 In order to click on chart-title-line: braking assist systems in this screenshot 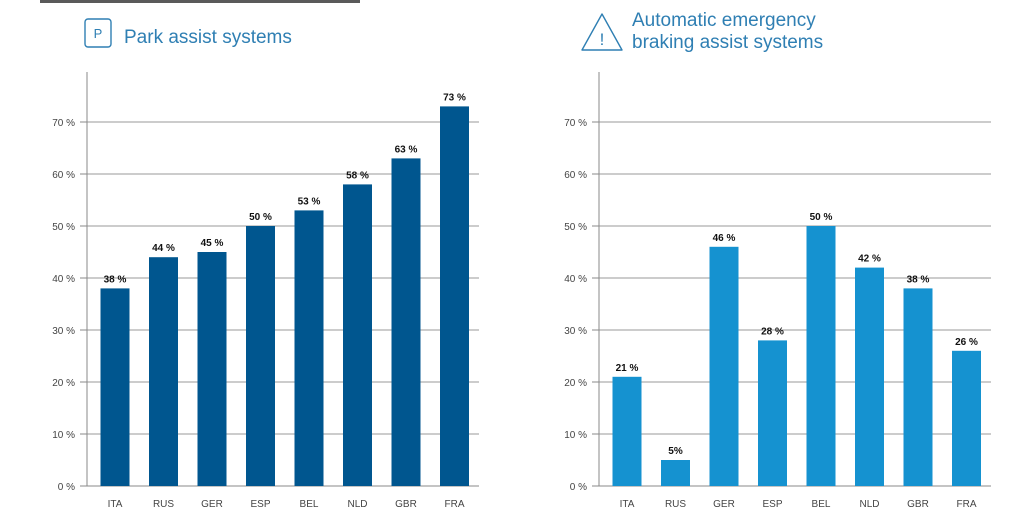, I will do `click(728, 42)`.